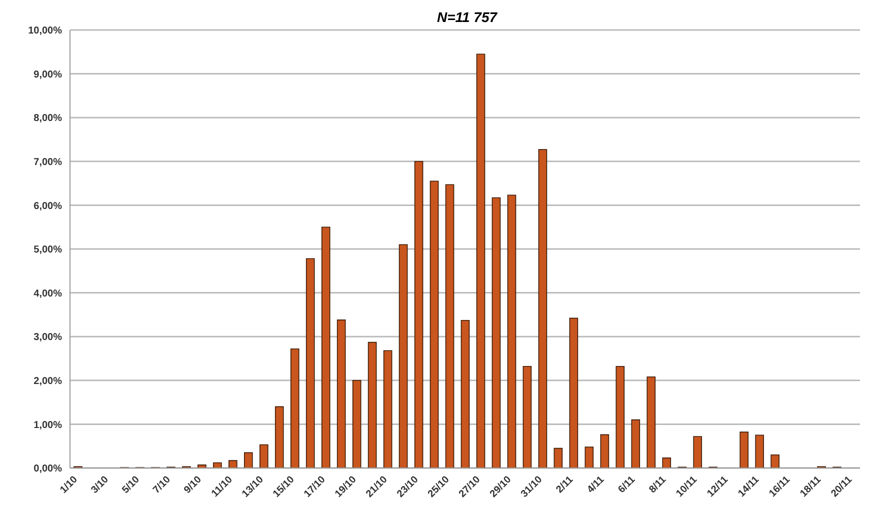  Describe the element at coordinates (48, 118) in the screenshot. I see `y-tick-label: 8,00%` at that location.